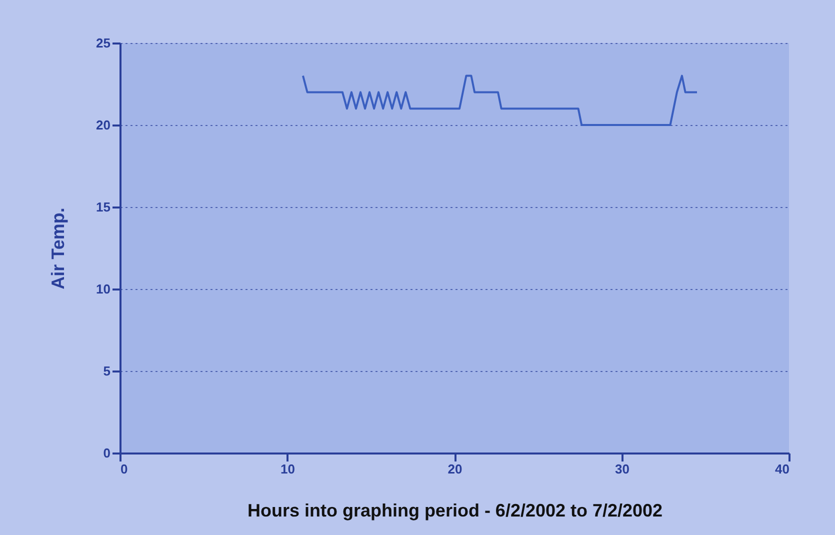 This screenshot has height=535, width=835. I want to click on y-tick-label: 25, so click(103, 43).